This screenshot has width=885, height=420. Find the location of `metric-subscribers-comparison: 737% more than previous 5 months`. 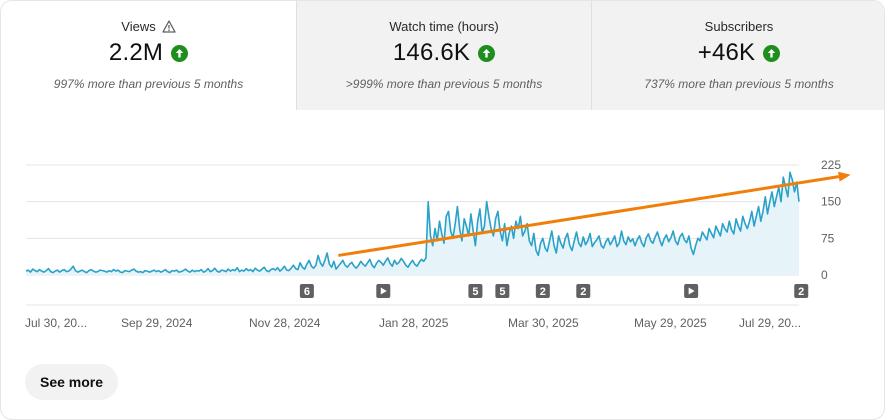

metric-subscribers-comparison: 737% more than previous 5 months is located at coordinates (739, 84).